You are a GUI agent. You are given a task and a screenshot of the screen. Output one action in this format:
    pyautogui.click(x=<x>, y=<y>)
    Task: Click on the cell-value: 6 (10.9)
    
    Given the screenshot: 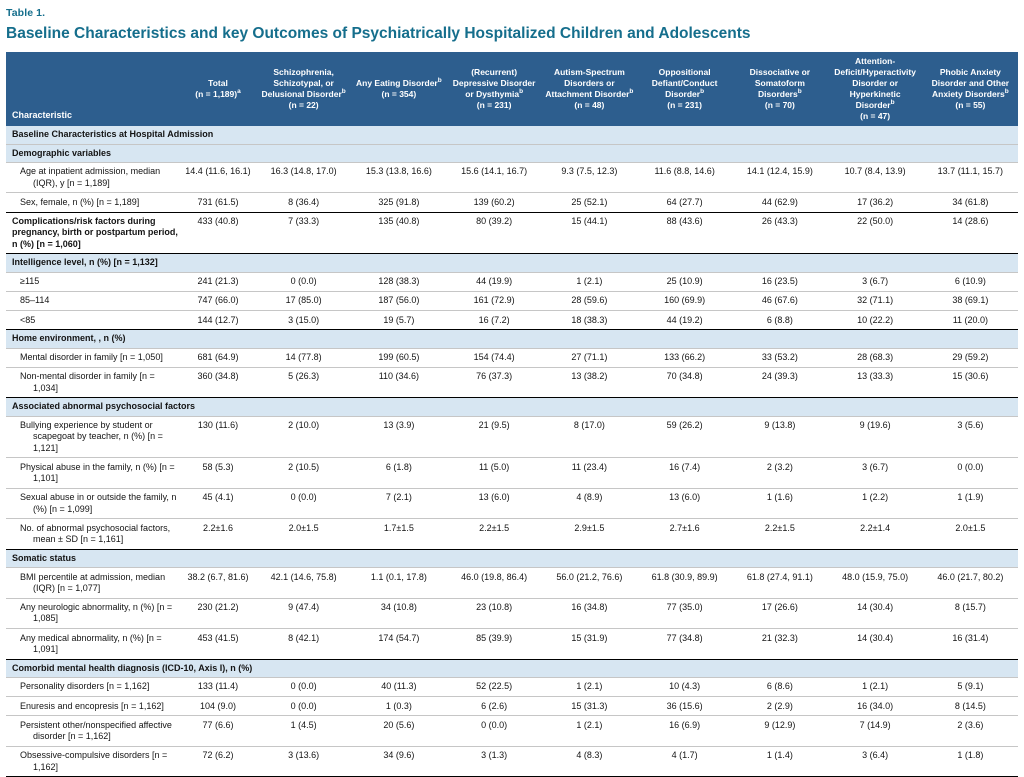 What is the action you would take?
    pyautogui.click(x=970, y=281)
    